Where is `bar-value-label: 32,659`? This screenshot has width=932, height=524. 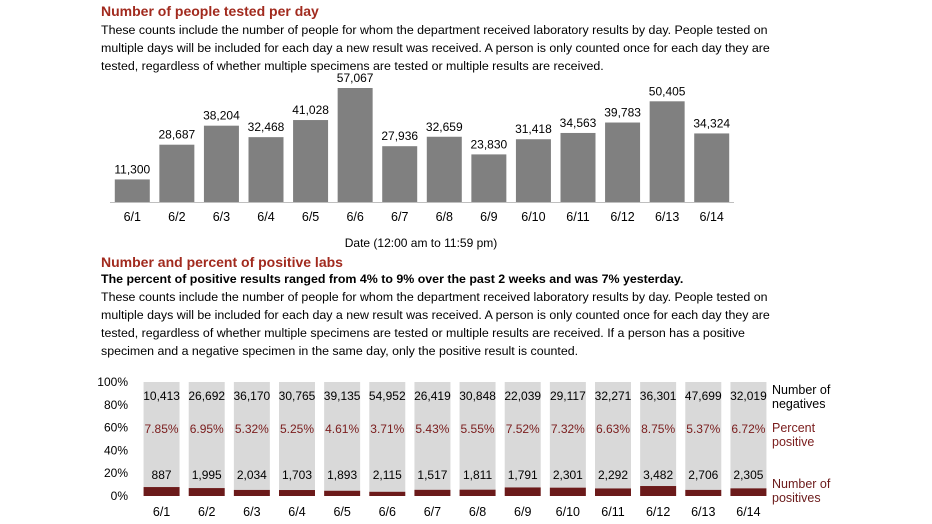 bar-value-label: 32,659 is located at coordinates (444, 127).